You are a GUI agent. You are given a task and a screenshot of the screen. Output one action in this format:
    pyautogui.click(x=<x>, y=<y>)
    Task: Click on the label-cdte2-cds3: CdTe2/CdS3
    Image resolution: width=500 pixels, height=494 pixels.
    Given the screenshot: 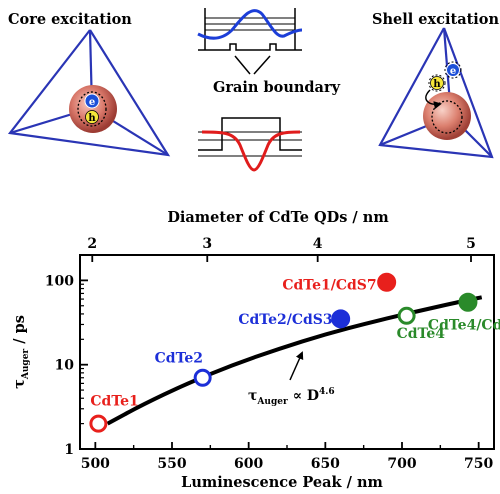 What is the action you would take?
    pyautogui.click(x=285, y=320)
    